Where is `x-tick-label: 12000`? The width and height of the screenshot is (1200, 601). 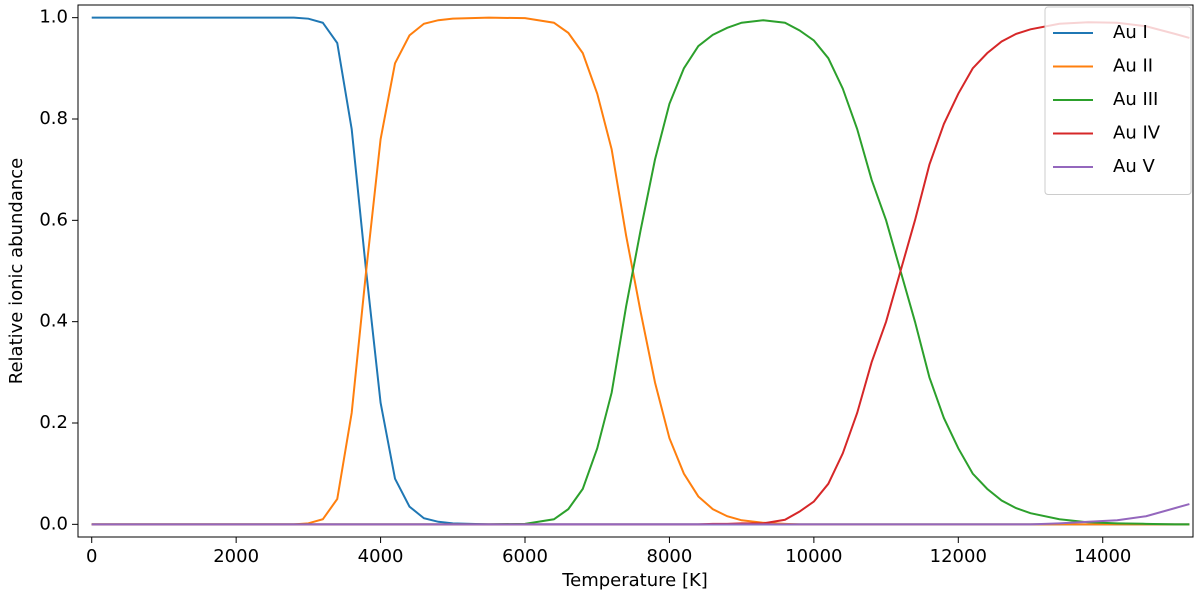 x-tick-label: 12000 is located at coordinates (958, 556).